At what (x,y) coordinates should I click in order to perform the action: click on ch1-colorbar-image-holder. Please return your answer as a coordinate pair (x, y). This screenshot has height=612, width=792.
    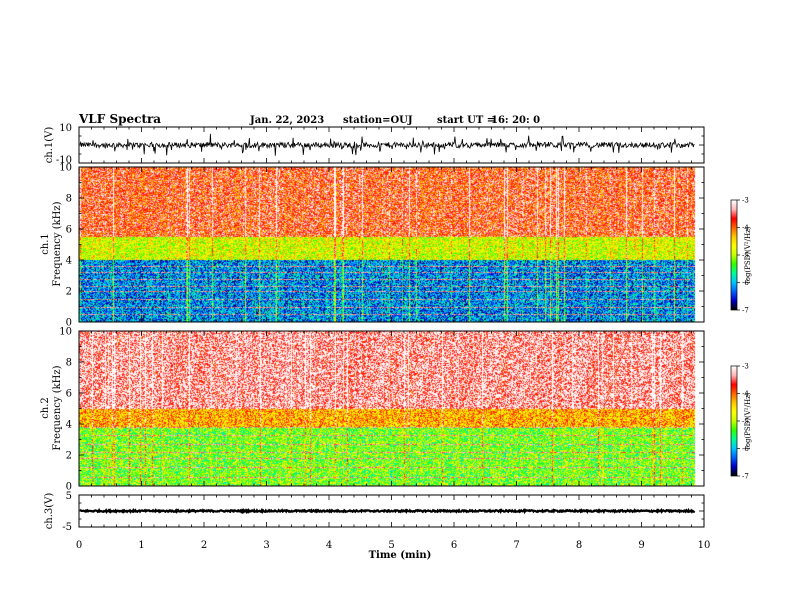
    Looking at the image, I should click on (734, 255).